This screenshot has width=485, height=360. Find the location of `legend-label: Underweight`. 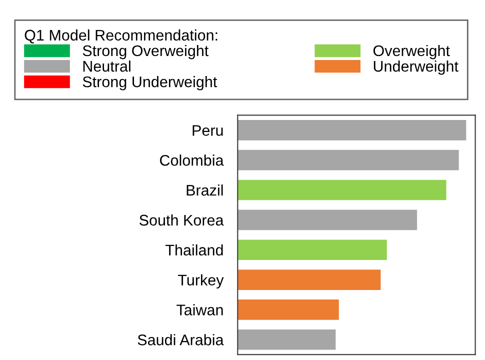

legend-label: Underweight is located at coordinates (416, 67).